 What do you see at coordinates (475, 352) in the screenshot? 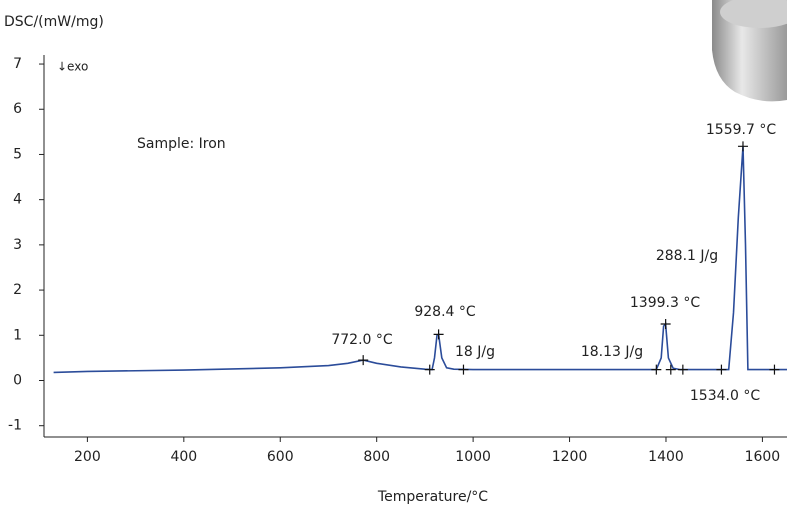
I see `annotation: 18 J/g` at bounding box center [475, 352].